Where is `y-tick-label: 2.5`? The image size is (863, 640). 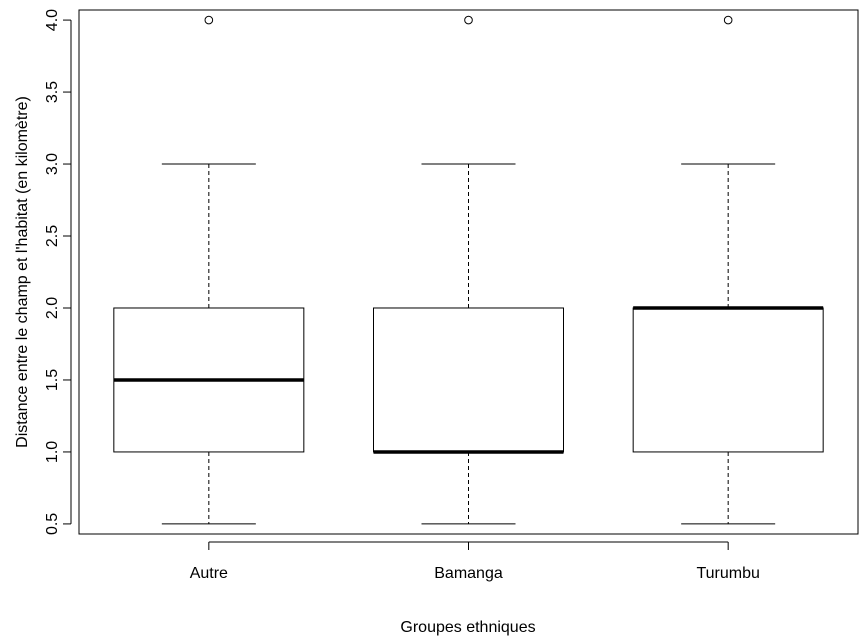
y-tick-label: 2.5 is located at coordinates (52, 236).